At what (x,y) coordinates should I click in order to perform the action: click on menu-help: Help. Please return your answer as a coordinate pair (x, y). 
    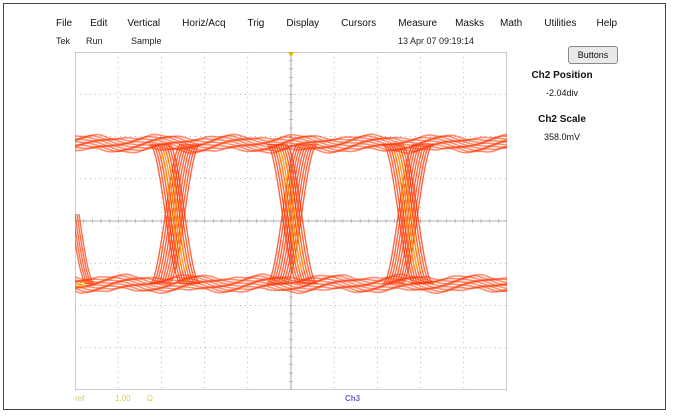
    Looking at the image, I should click on (607, 23).